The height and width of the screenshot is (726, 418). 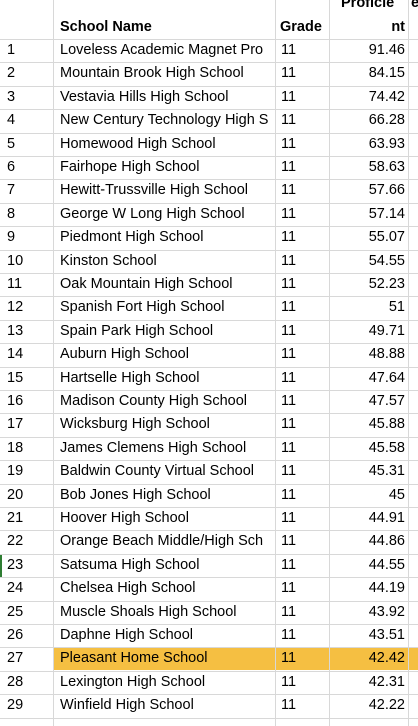 What do you see at coordinates (127, 705) in the screenshot?
I see `school-name-cell: Winfield High School` at bounding box center [127, 705].